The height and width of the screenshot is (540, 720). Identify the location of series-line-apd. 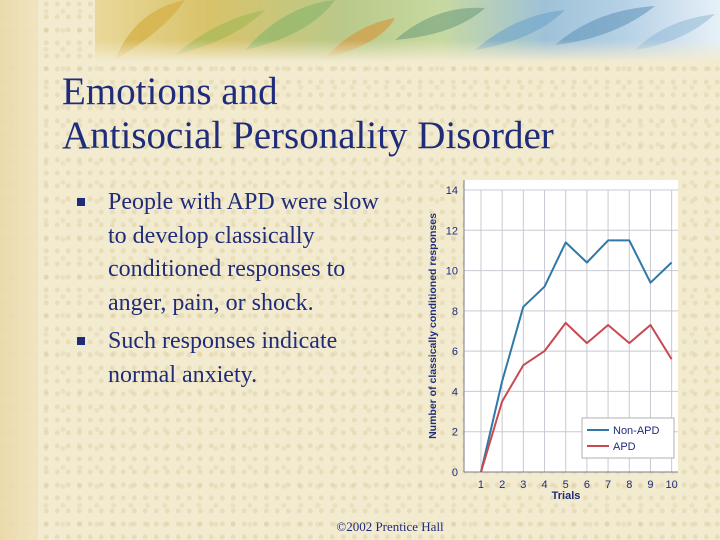
(576, 397).